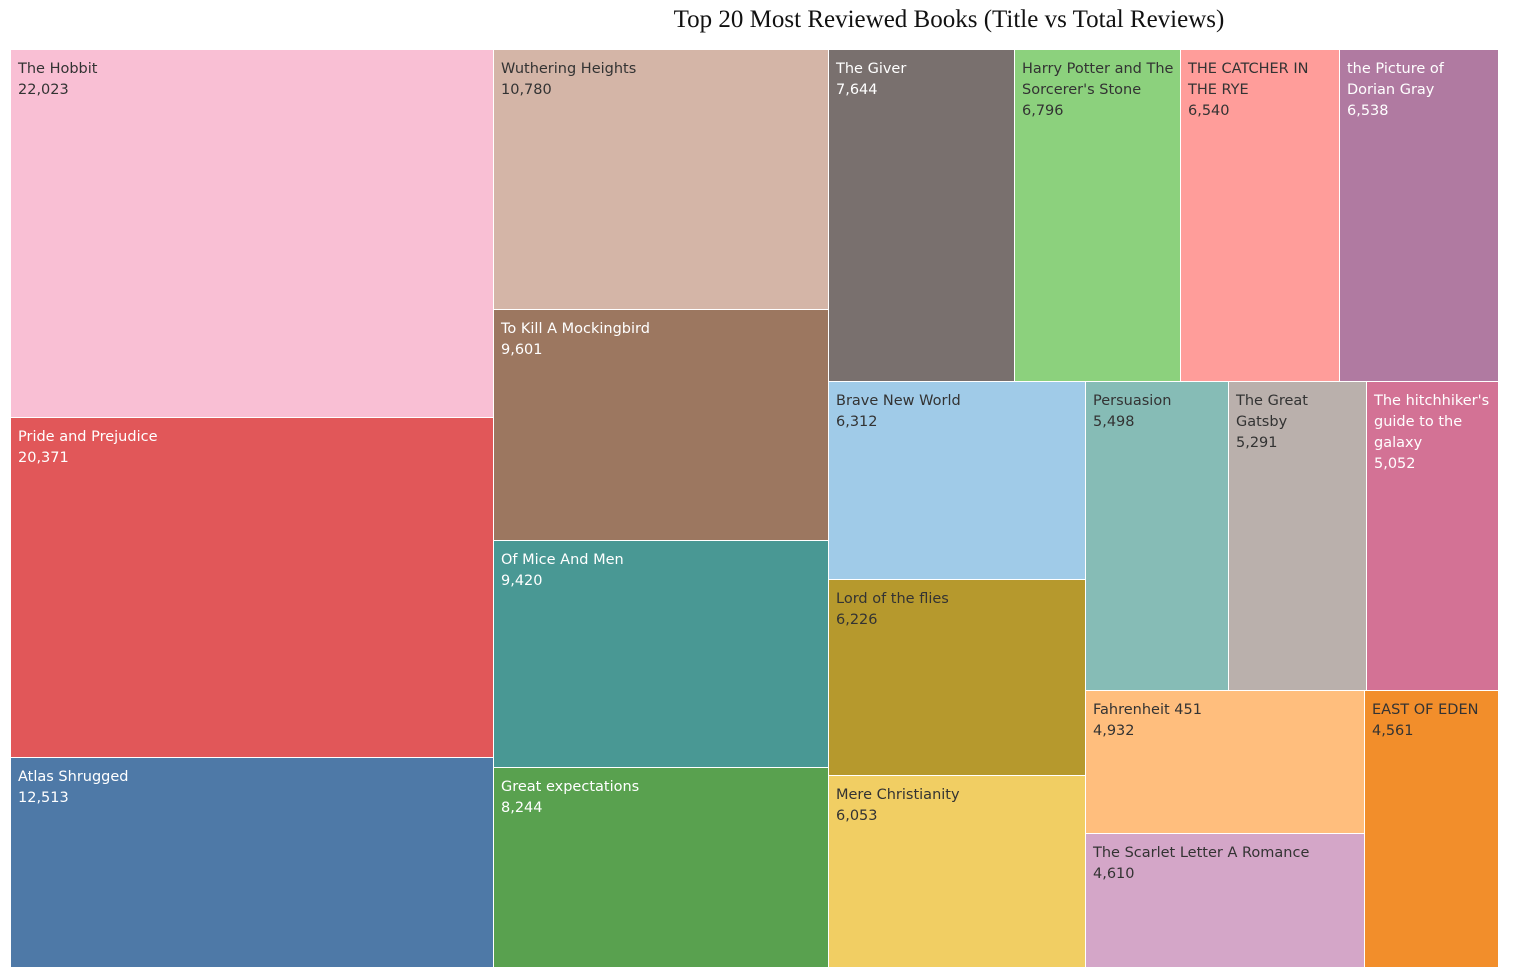 Image resolution: width=1518 pixels, height=976 pixels. What do you see at coordinates (252, 863) in the screenshot?
I see `treemap-tile: Atlas Shrugged 12,513` at bounding box center [252, 863].